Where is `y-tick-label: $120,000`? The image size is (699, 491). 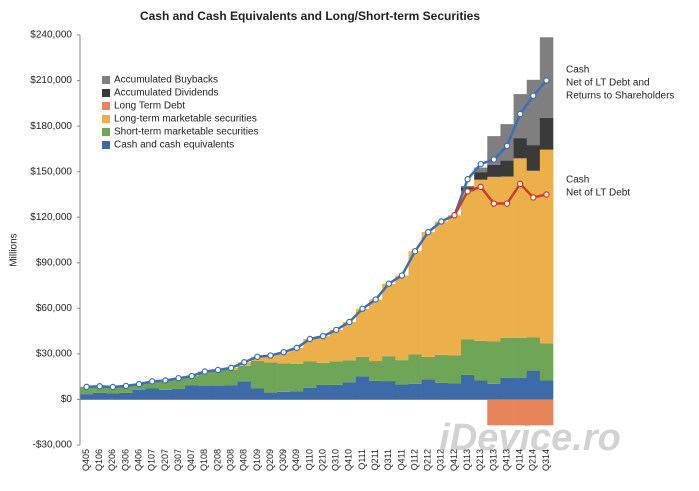
y-tick-label: $120,000 is located at coordinates (51, 217).